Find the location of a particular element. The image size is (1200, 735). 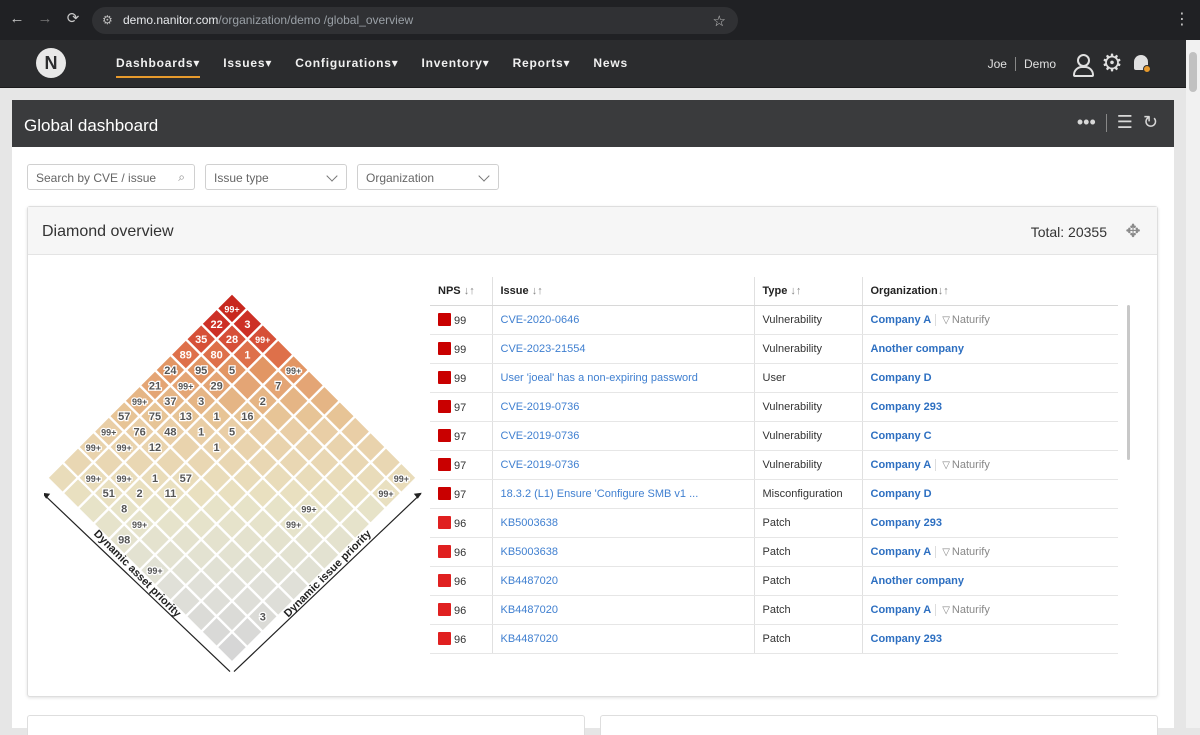

issue-cell: KB4487020 is located at coordinates (622, 639).